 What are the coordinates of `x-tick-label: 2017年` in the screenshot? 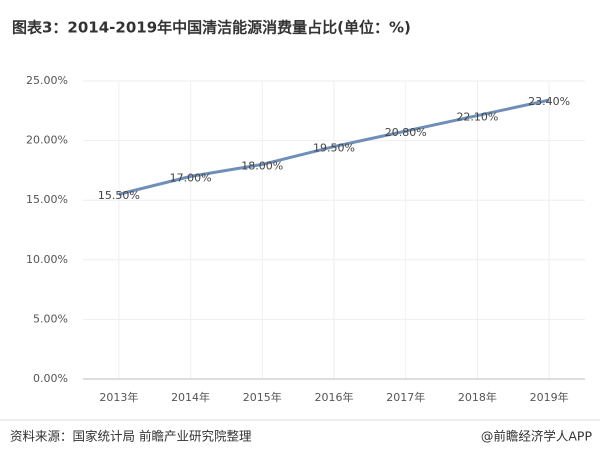 It's located at (405, 397).